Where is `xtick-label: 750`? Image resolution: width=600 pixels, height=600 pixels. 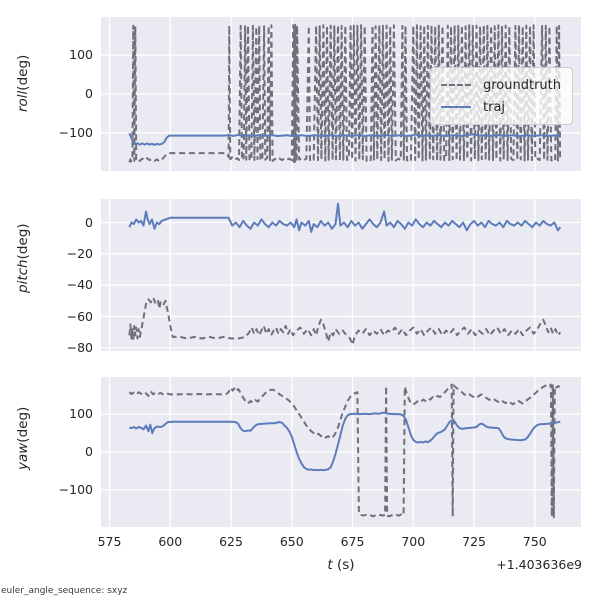 xtick-label: 750 is located at coordinates (534, 541).